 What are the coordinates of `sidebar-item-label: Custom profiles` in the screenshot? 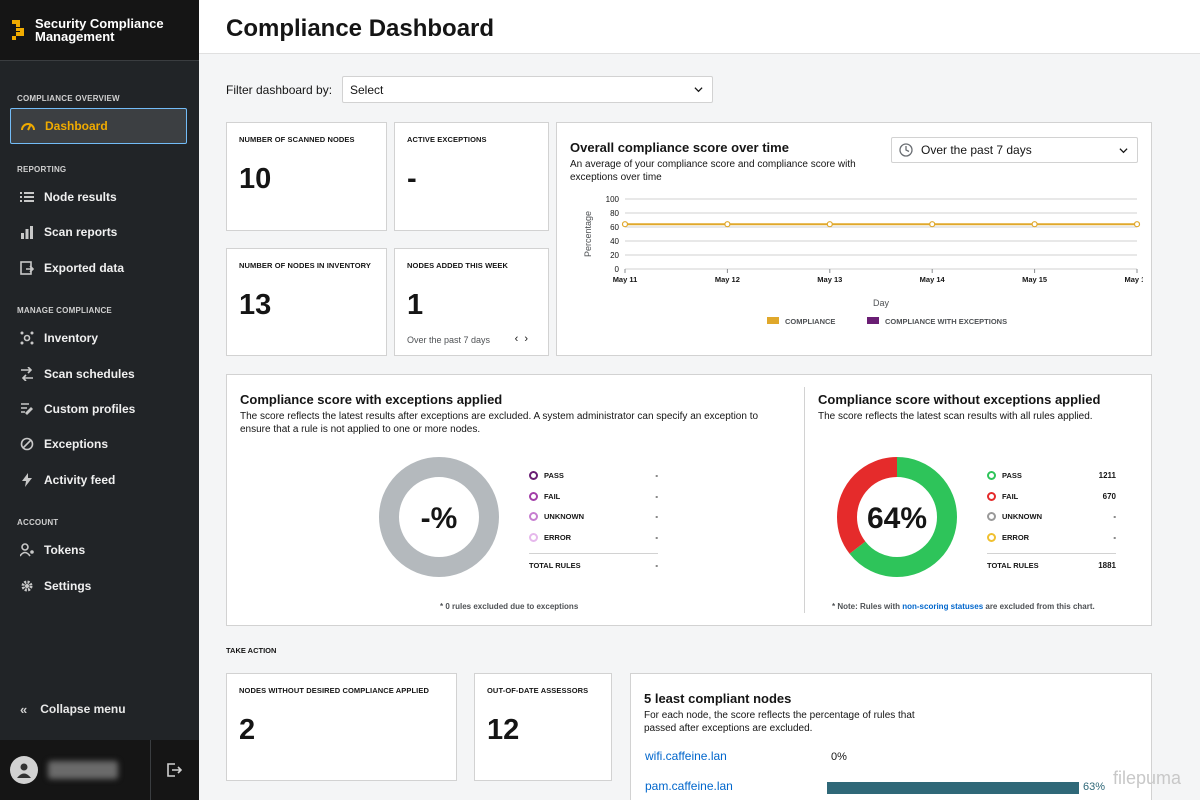 It's located at (90, 409).